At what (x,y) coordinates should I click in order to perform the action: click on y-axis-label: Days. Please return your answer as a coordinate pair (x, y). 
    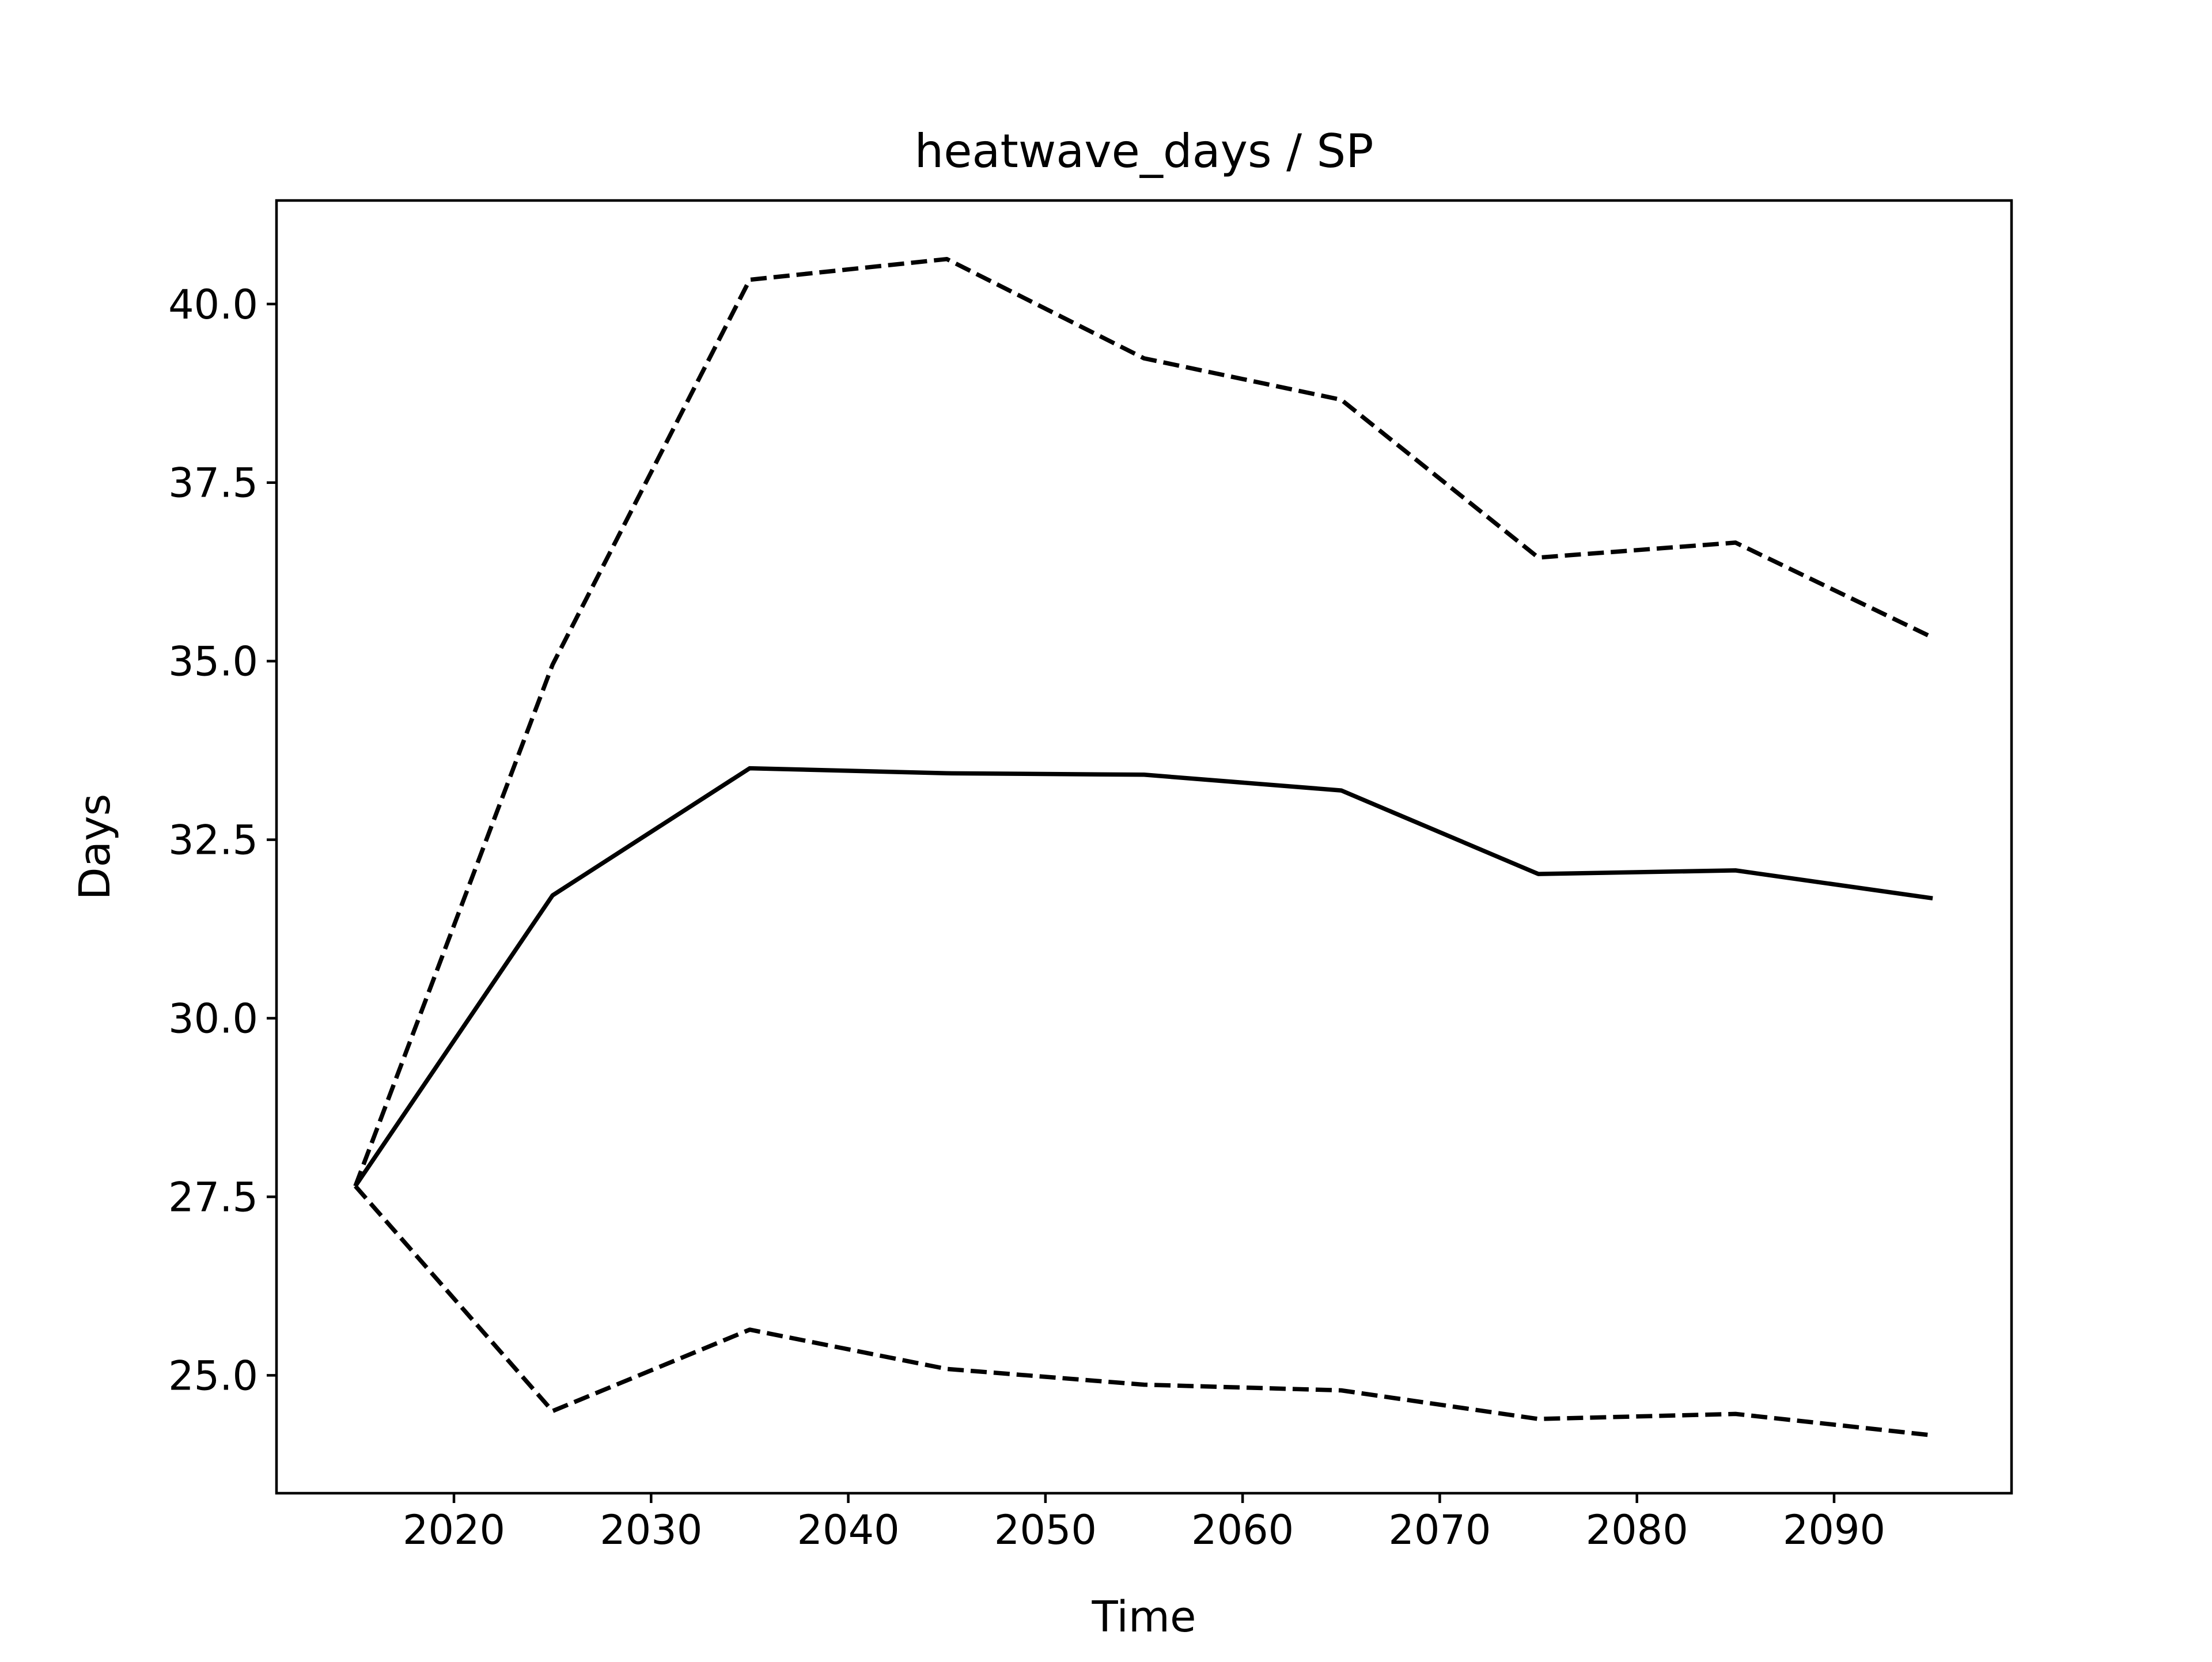
    Looking at the image, I should click on (95, 847).